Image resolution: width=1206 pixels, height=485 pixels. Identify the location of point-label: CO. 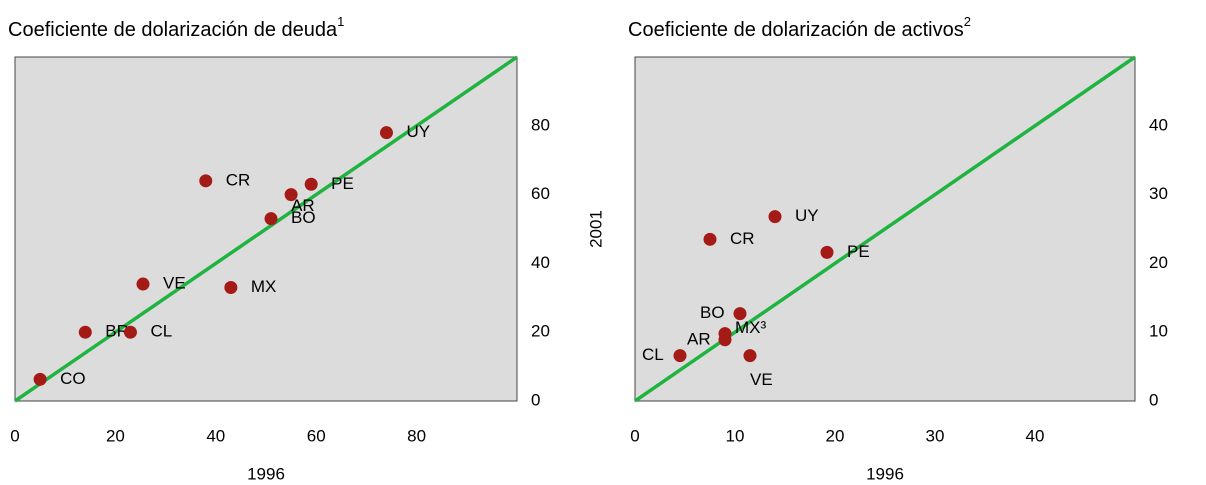
(73, 378).